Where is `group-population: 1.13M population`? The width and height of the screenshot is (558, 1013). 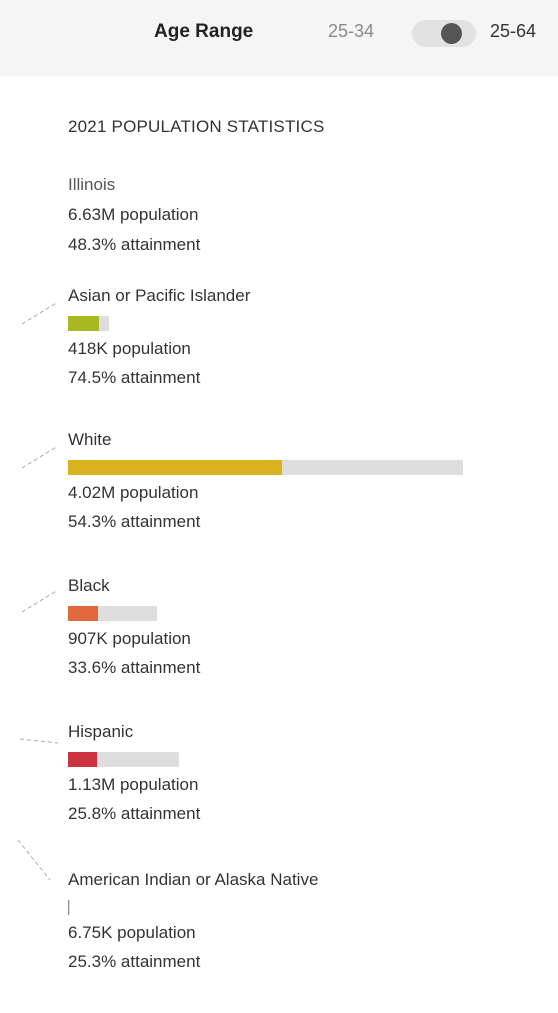
group-population: 1.13M population is located at coordinates (133, 784).